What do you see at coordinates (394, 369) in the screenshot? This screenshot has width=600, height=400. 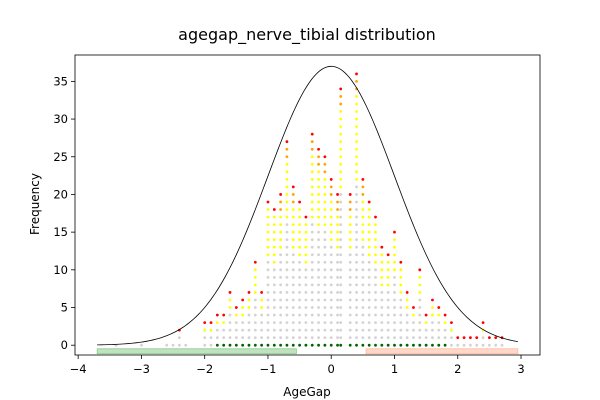 I see `x-tick-label: 1` at bounding box center [394, 369].